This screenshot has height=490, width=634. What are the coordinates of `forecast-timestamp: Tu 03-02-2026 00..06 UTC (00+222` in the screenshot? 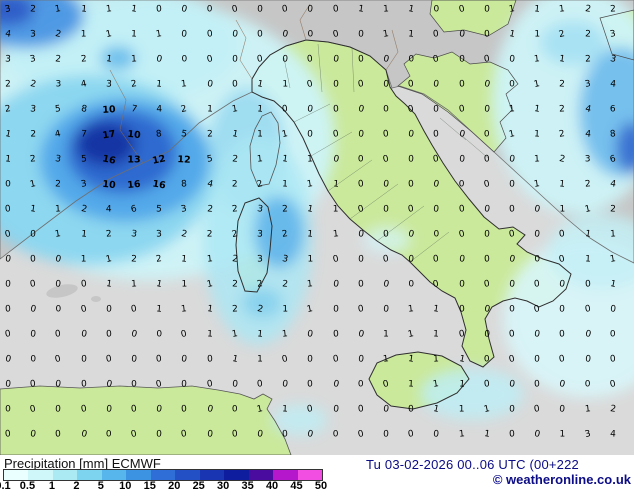 It's located at (472, 464).